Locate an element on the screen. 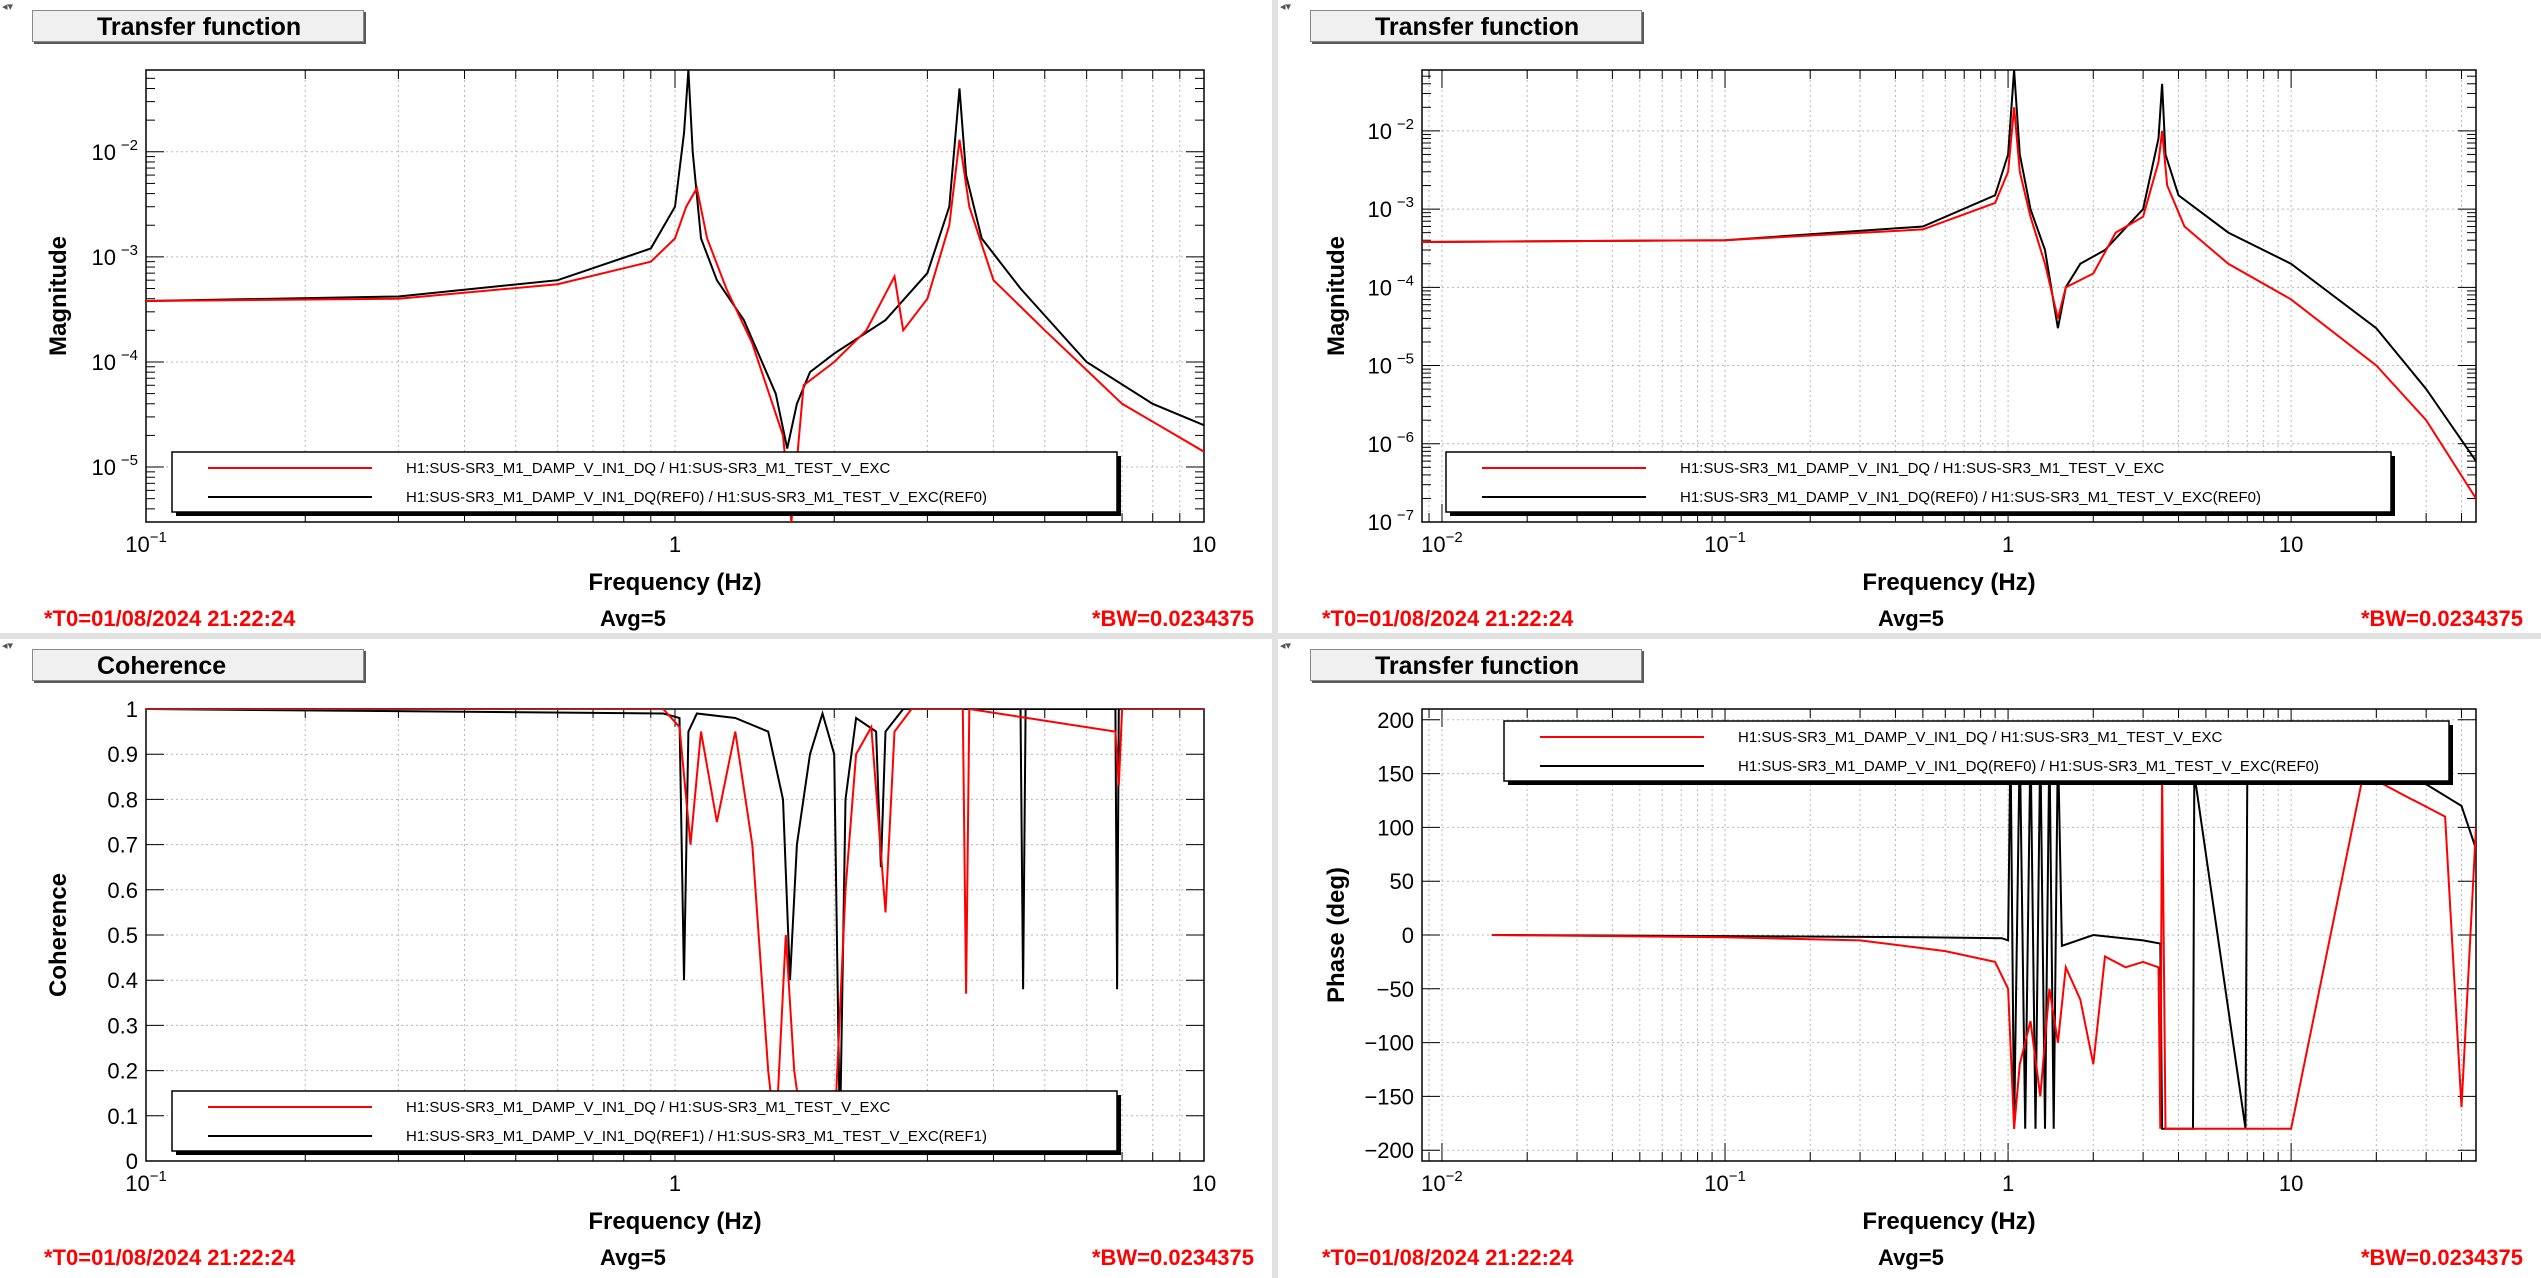  y-tick-label: 0.1 is located at coordinates (122, 1116).